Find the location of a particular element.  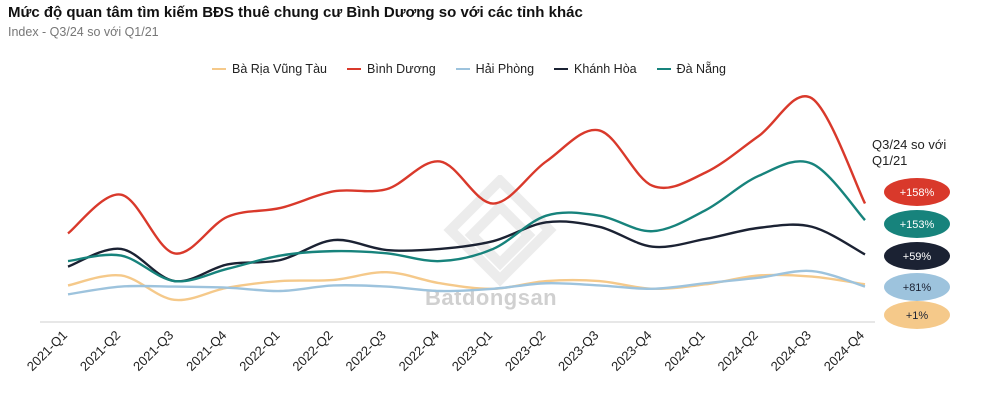

end-label-text: +81% is located at coordinates (917, 288).